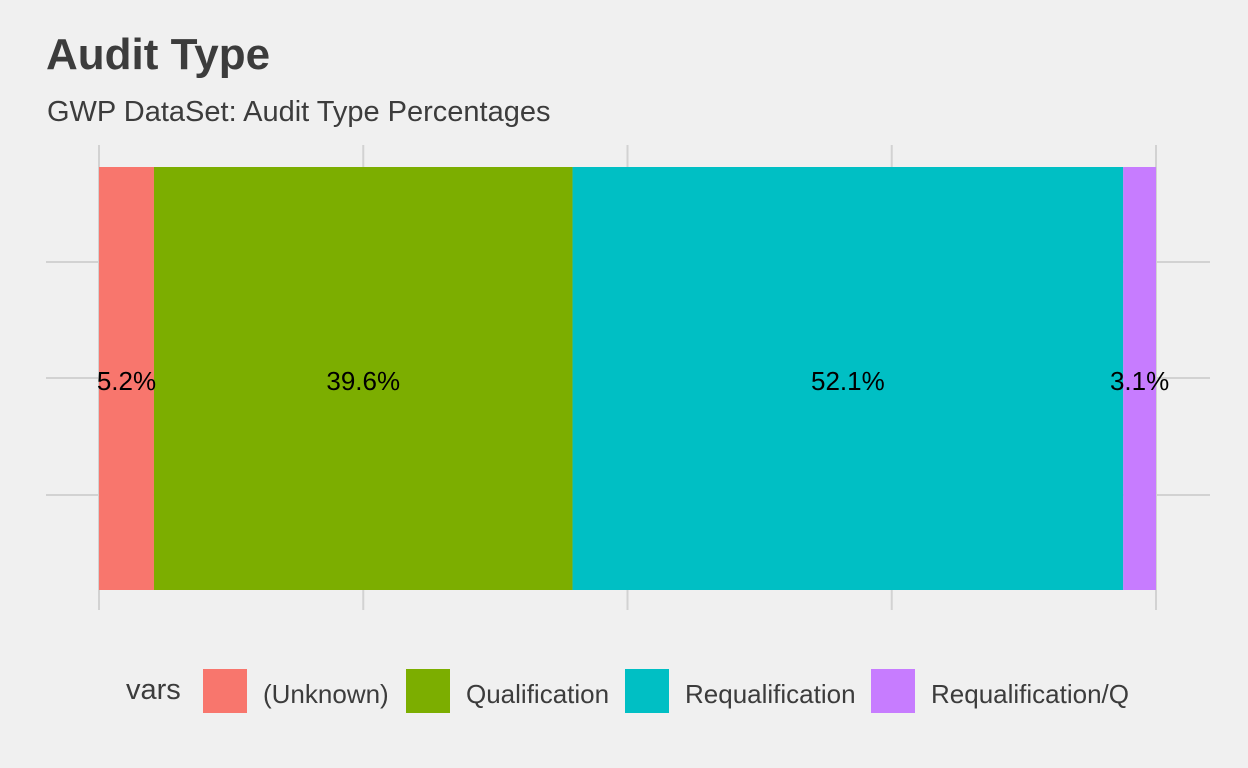  What do you see at coordinates (158, 54) in the screenshot?
I see `chart-title: Audit Type` at bounding box center [158, 54].